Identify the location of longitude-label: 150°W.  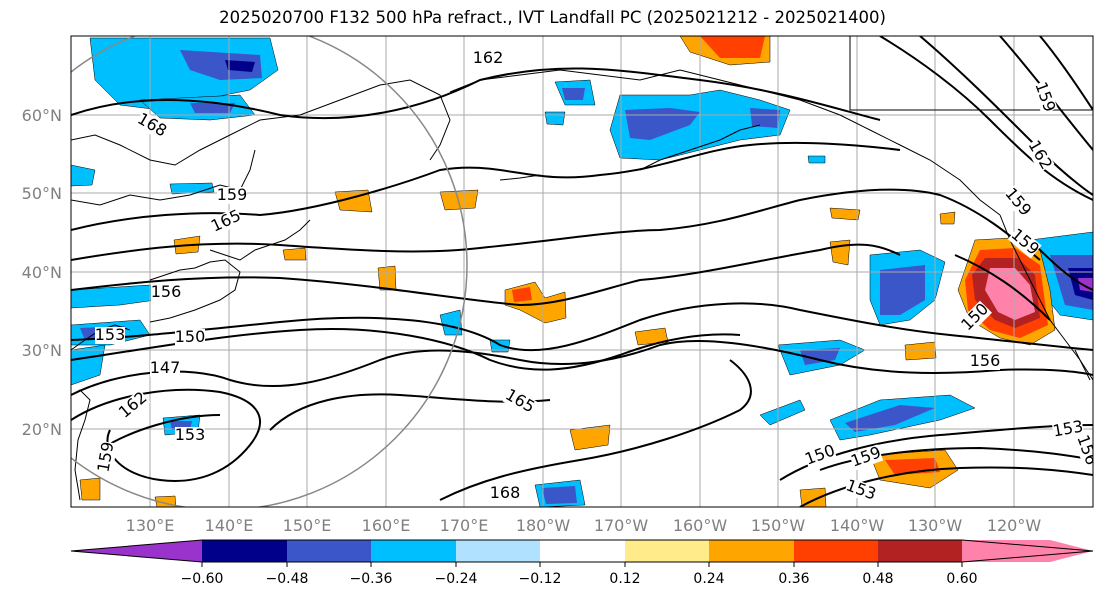
(778, 525).